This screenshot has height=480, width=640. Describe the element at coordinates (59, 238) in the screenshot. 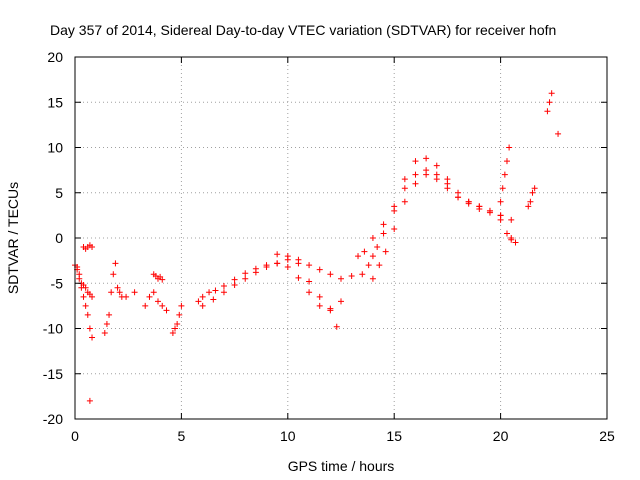

I see `y-tick-label: 0` at that location.